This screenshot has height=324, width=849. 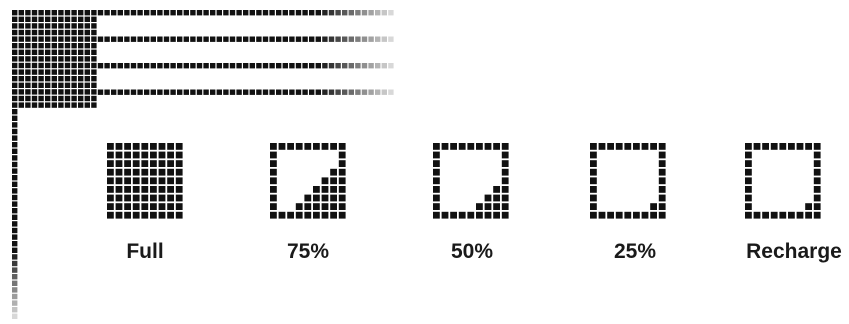 I want to click on level-label-full: Full, so click(x=145, y=251).